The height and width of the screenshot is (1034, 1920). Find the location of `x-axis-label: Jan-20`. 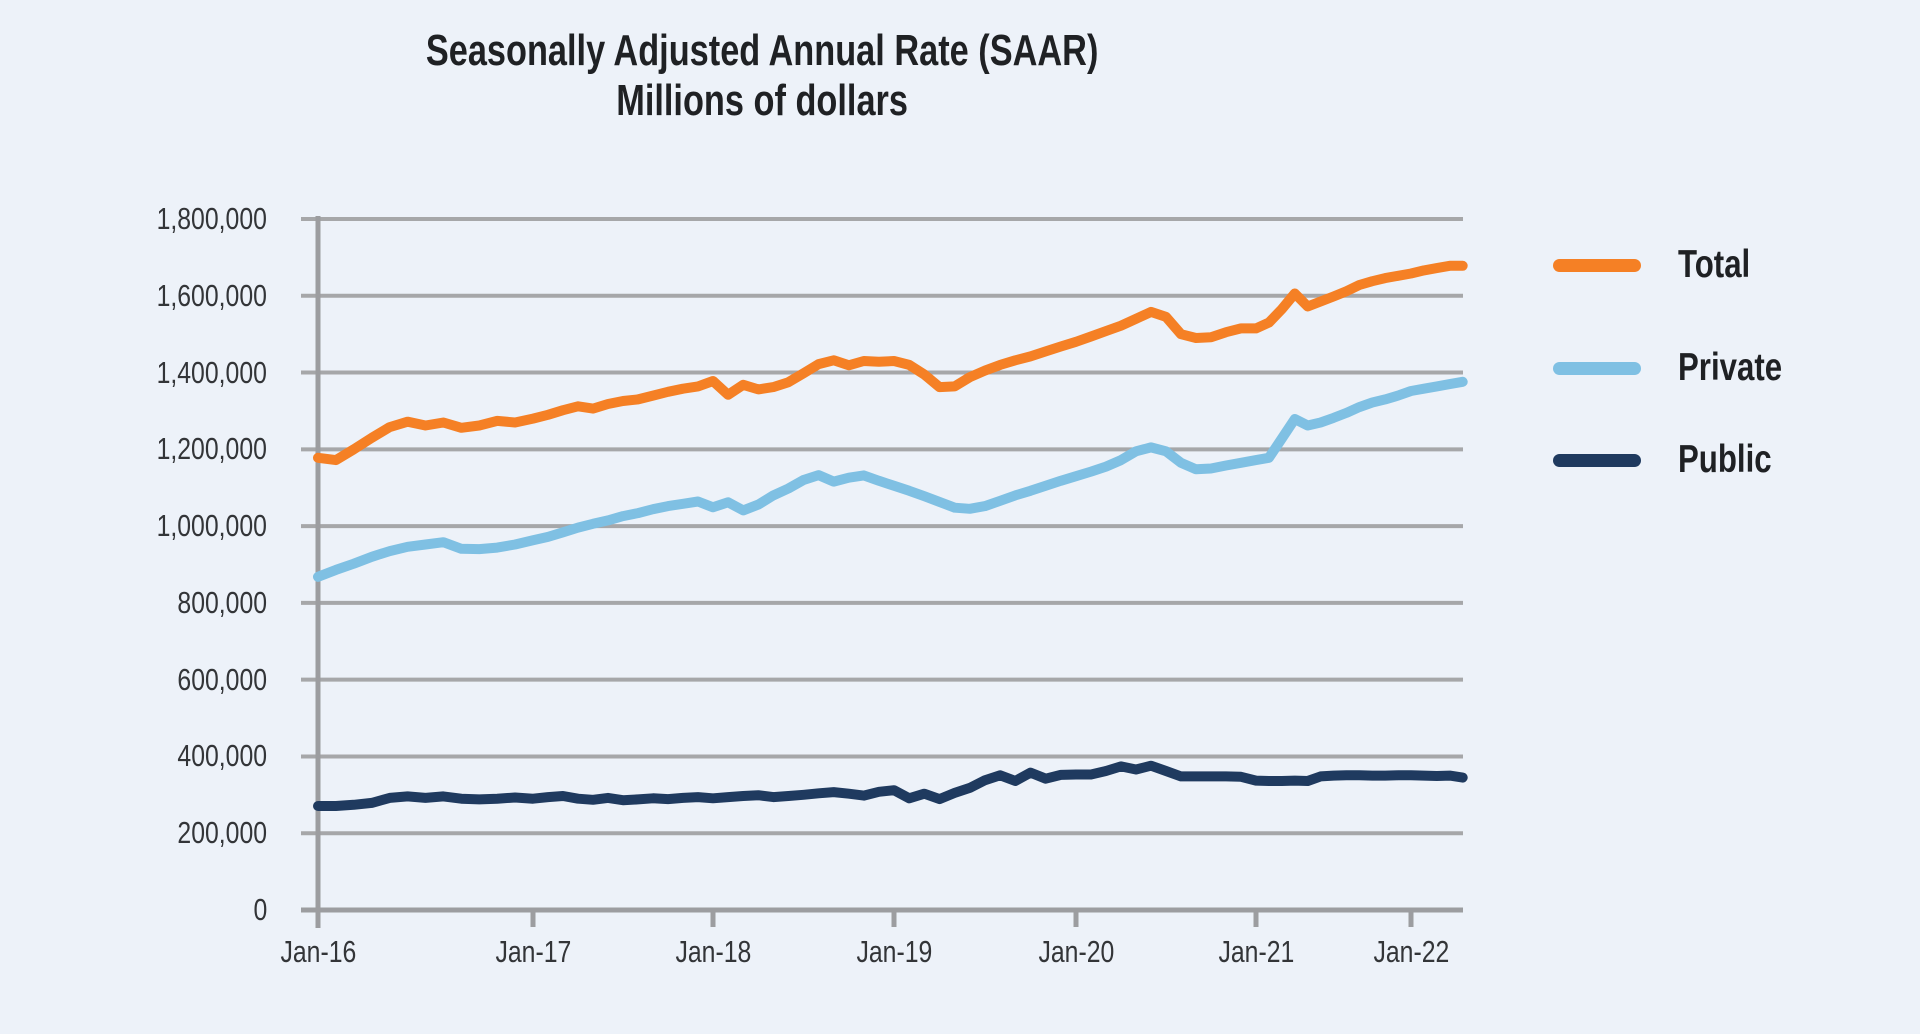

x-axis-label: Jan-20 is located at coordinates (1076, 951).